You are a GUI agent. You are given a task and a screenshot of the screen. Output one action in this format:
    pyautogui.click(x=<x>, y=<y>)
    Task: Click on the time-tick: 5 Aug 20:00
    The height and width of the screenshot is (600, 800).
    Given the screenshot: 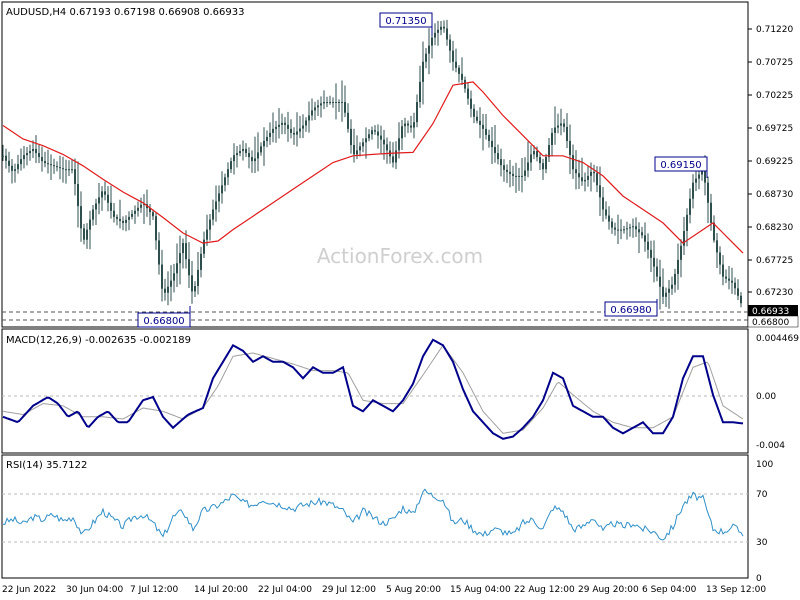 What is the action you would take?
    pyautogui.click(x=413, y=590)
    